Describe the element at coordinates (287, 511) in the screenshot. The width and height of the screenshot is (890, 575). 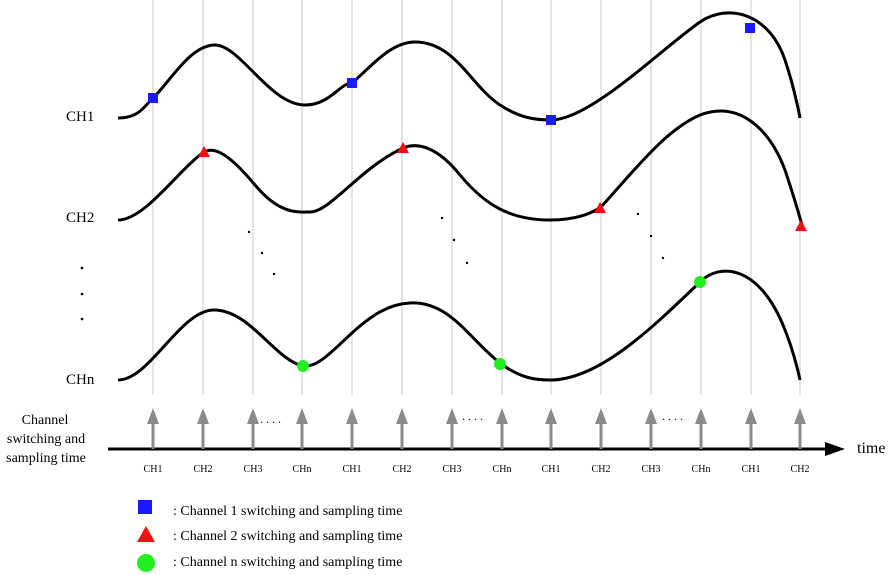
I see `legend-item-1: : Channel 1 switching and sampling time` at that location.